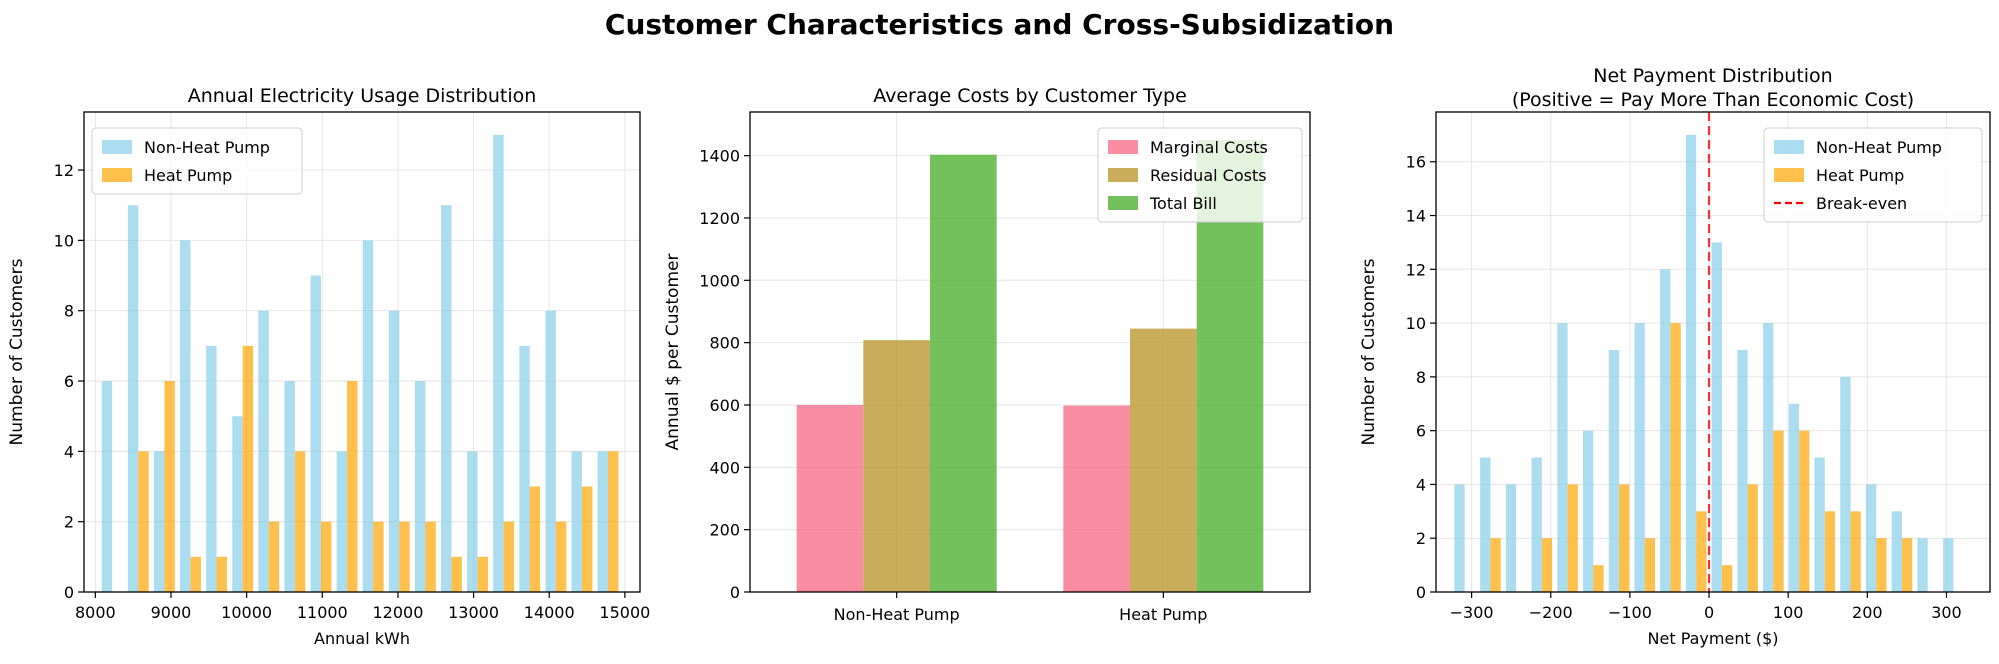 Image resolution: width=1999 pixels, height=664 pixels. Describe the element at coordinates (830, 498) in the screenshot. I see `bar-marginal-costs` at that location.